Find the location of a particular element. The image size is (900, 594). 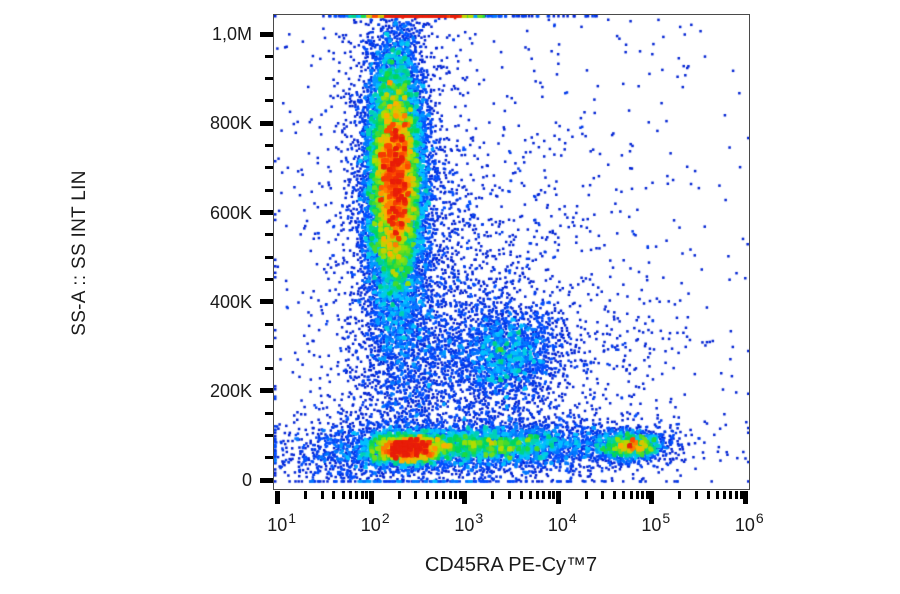

x-axis-tick-label: 104 is located at coordinates (562, 521).